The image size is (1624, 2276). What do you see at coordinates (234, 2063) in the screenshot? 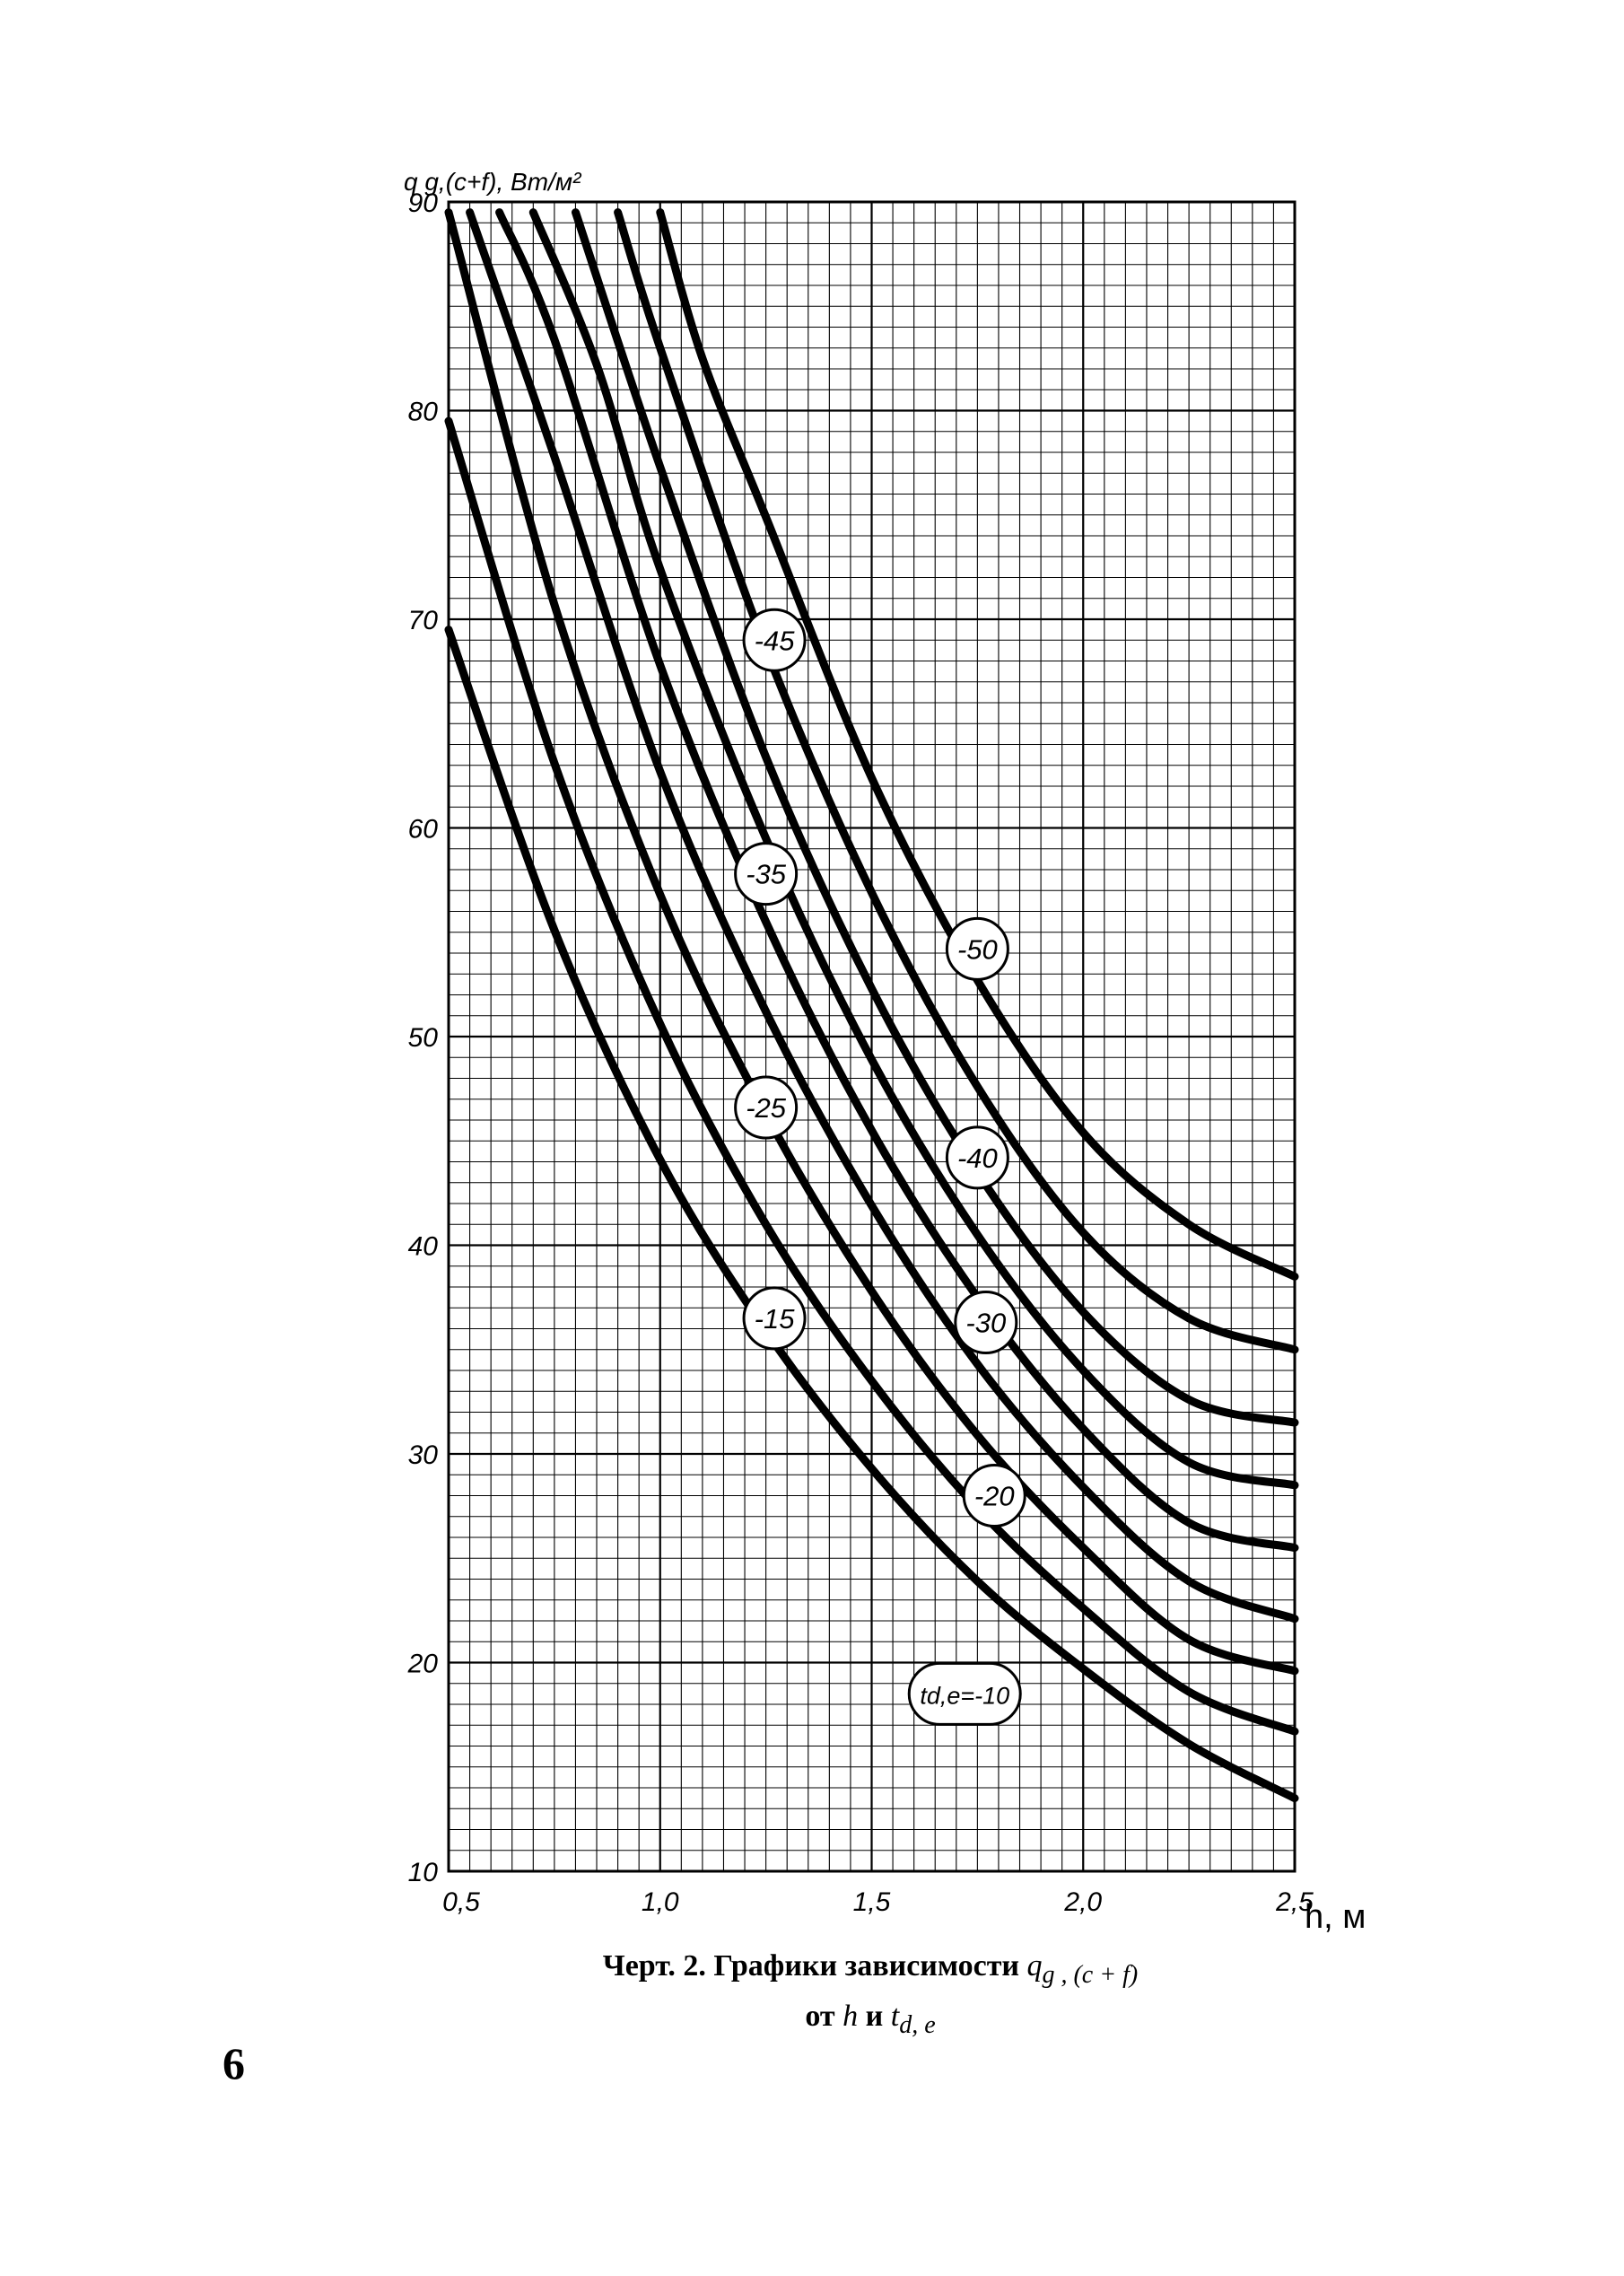
I see `page-number: 6` at bounding box center [234, 2063].